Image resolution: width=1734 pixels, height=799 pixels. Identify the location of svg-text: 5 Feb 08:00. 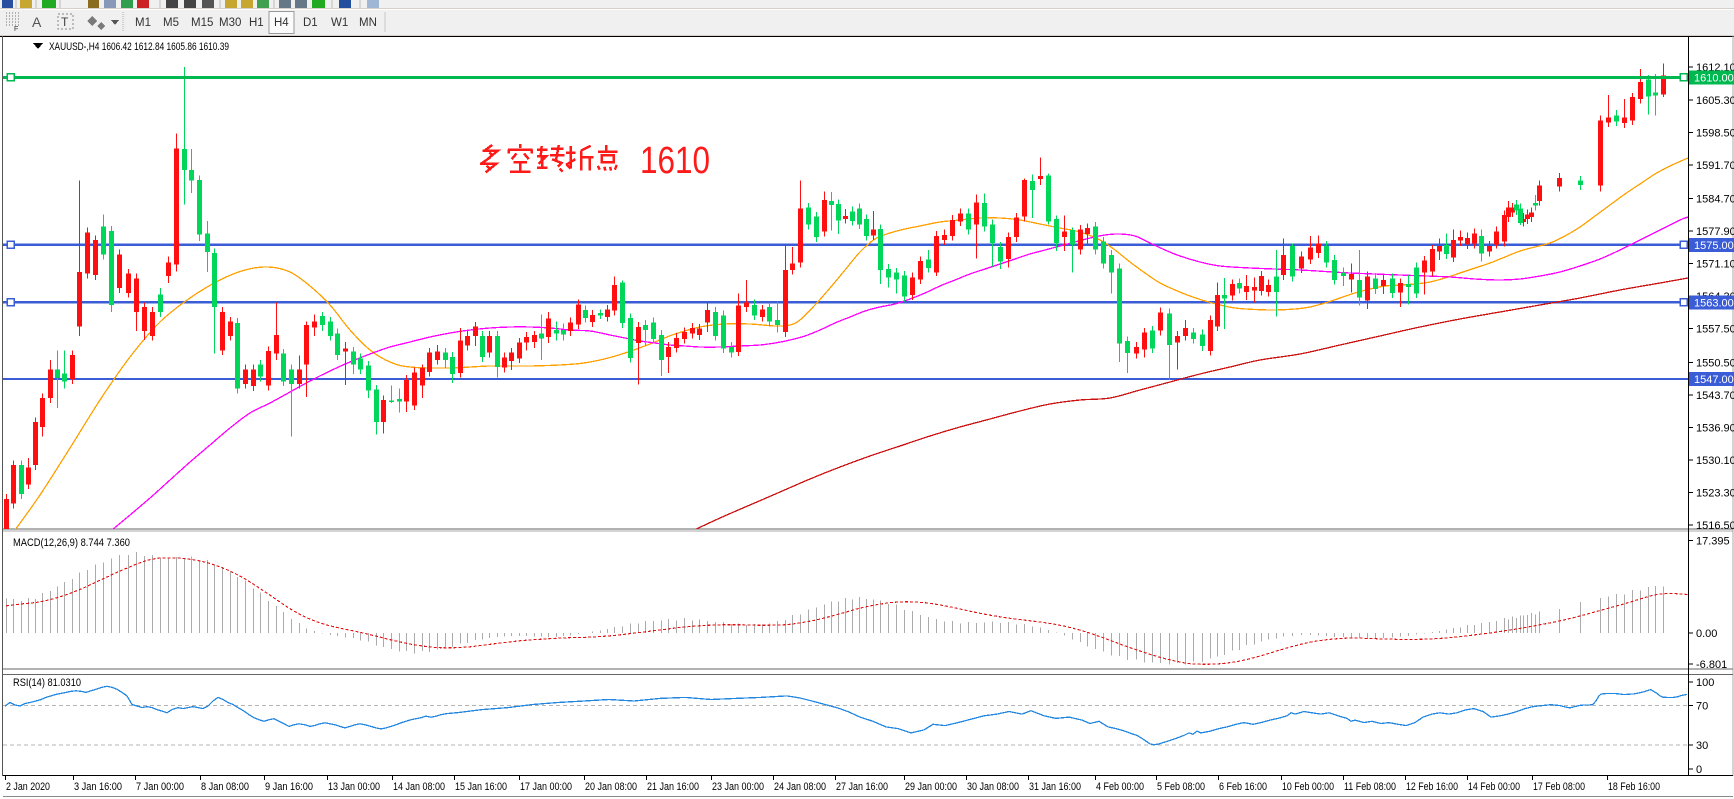
(1181, 787).